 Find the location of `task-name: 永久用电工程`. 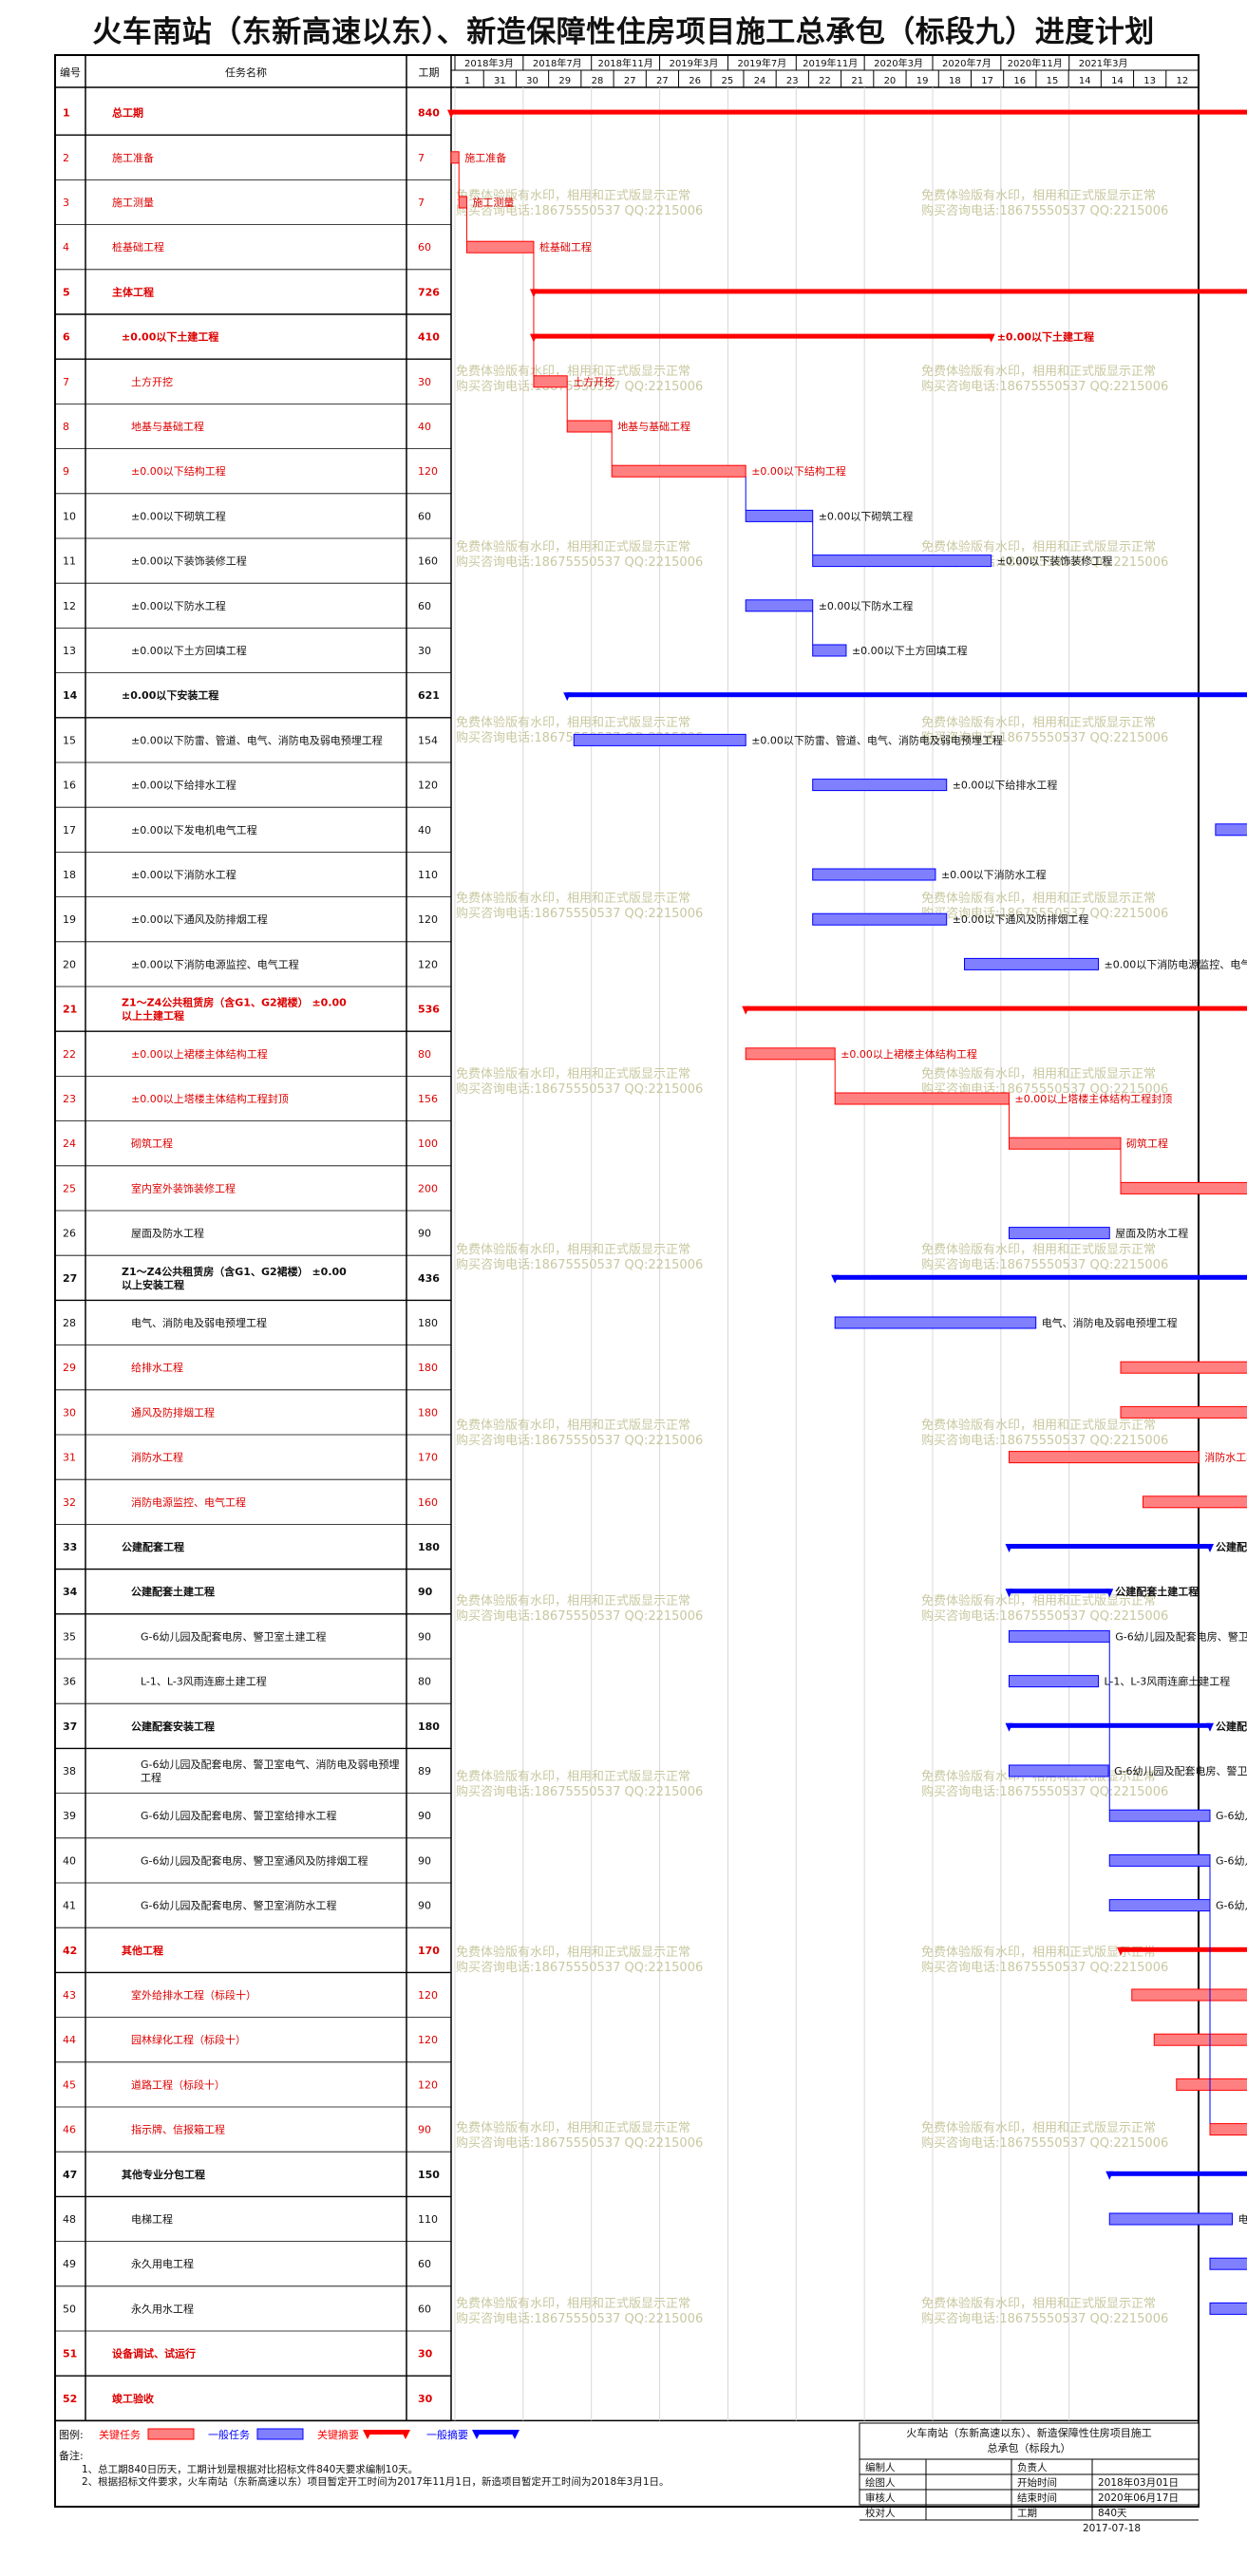

task-name: 永久用电工程 is located at coordinates (162, 2263).